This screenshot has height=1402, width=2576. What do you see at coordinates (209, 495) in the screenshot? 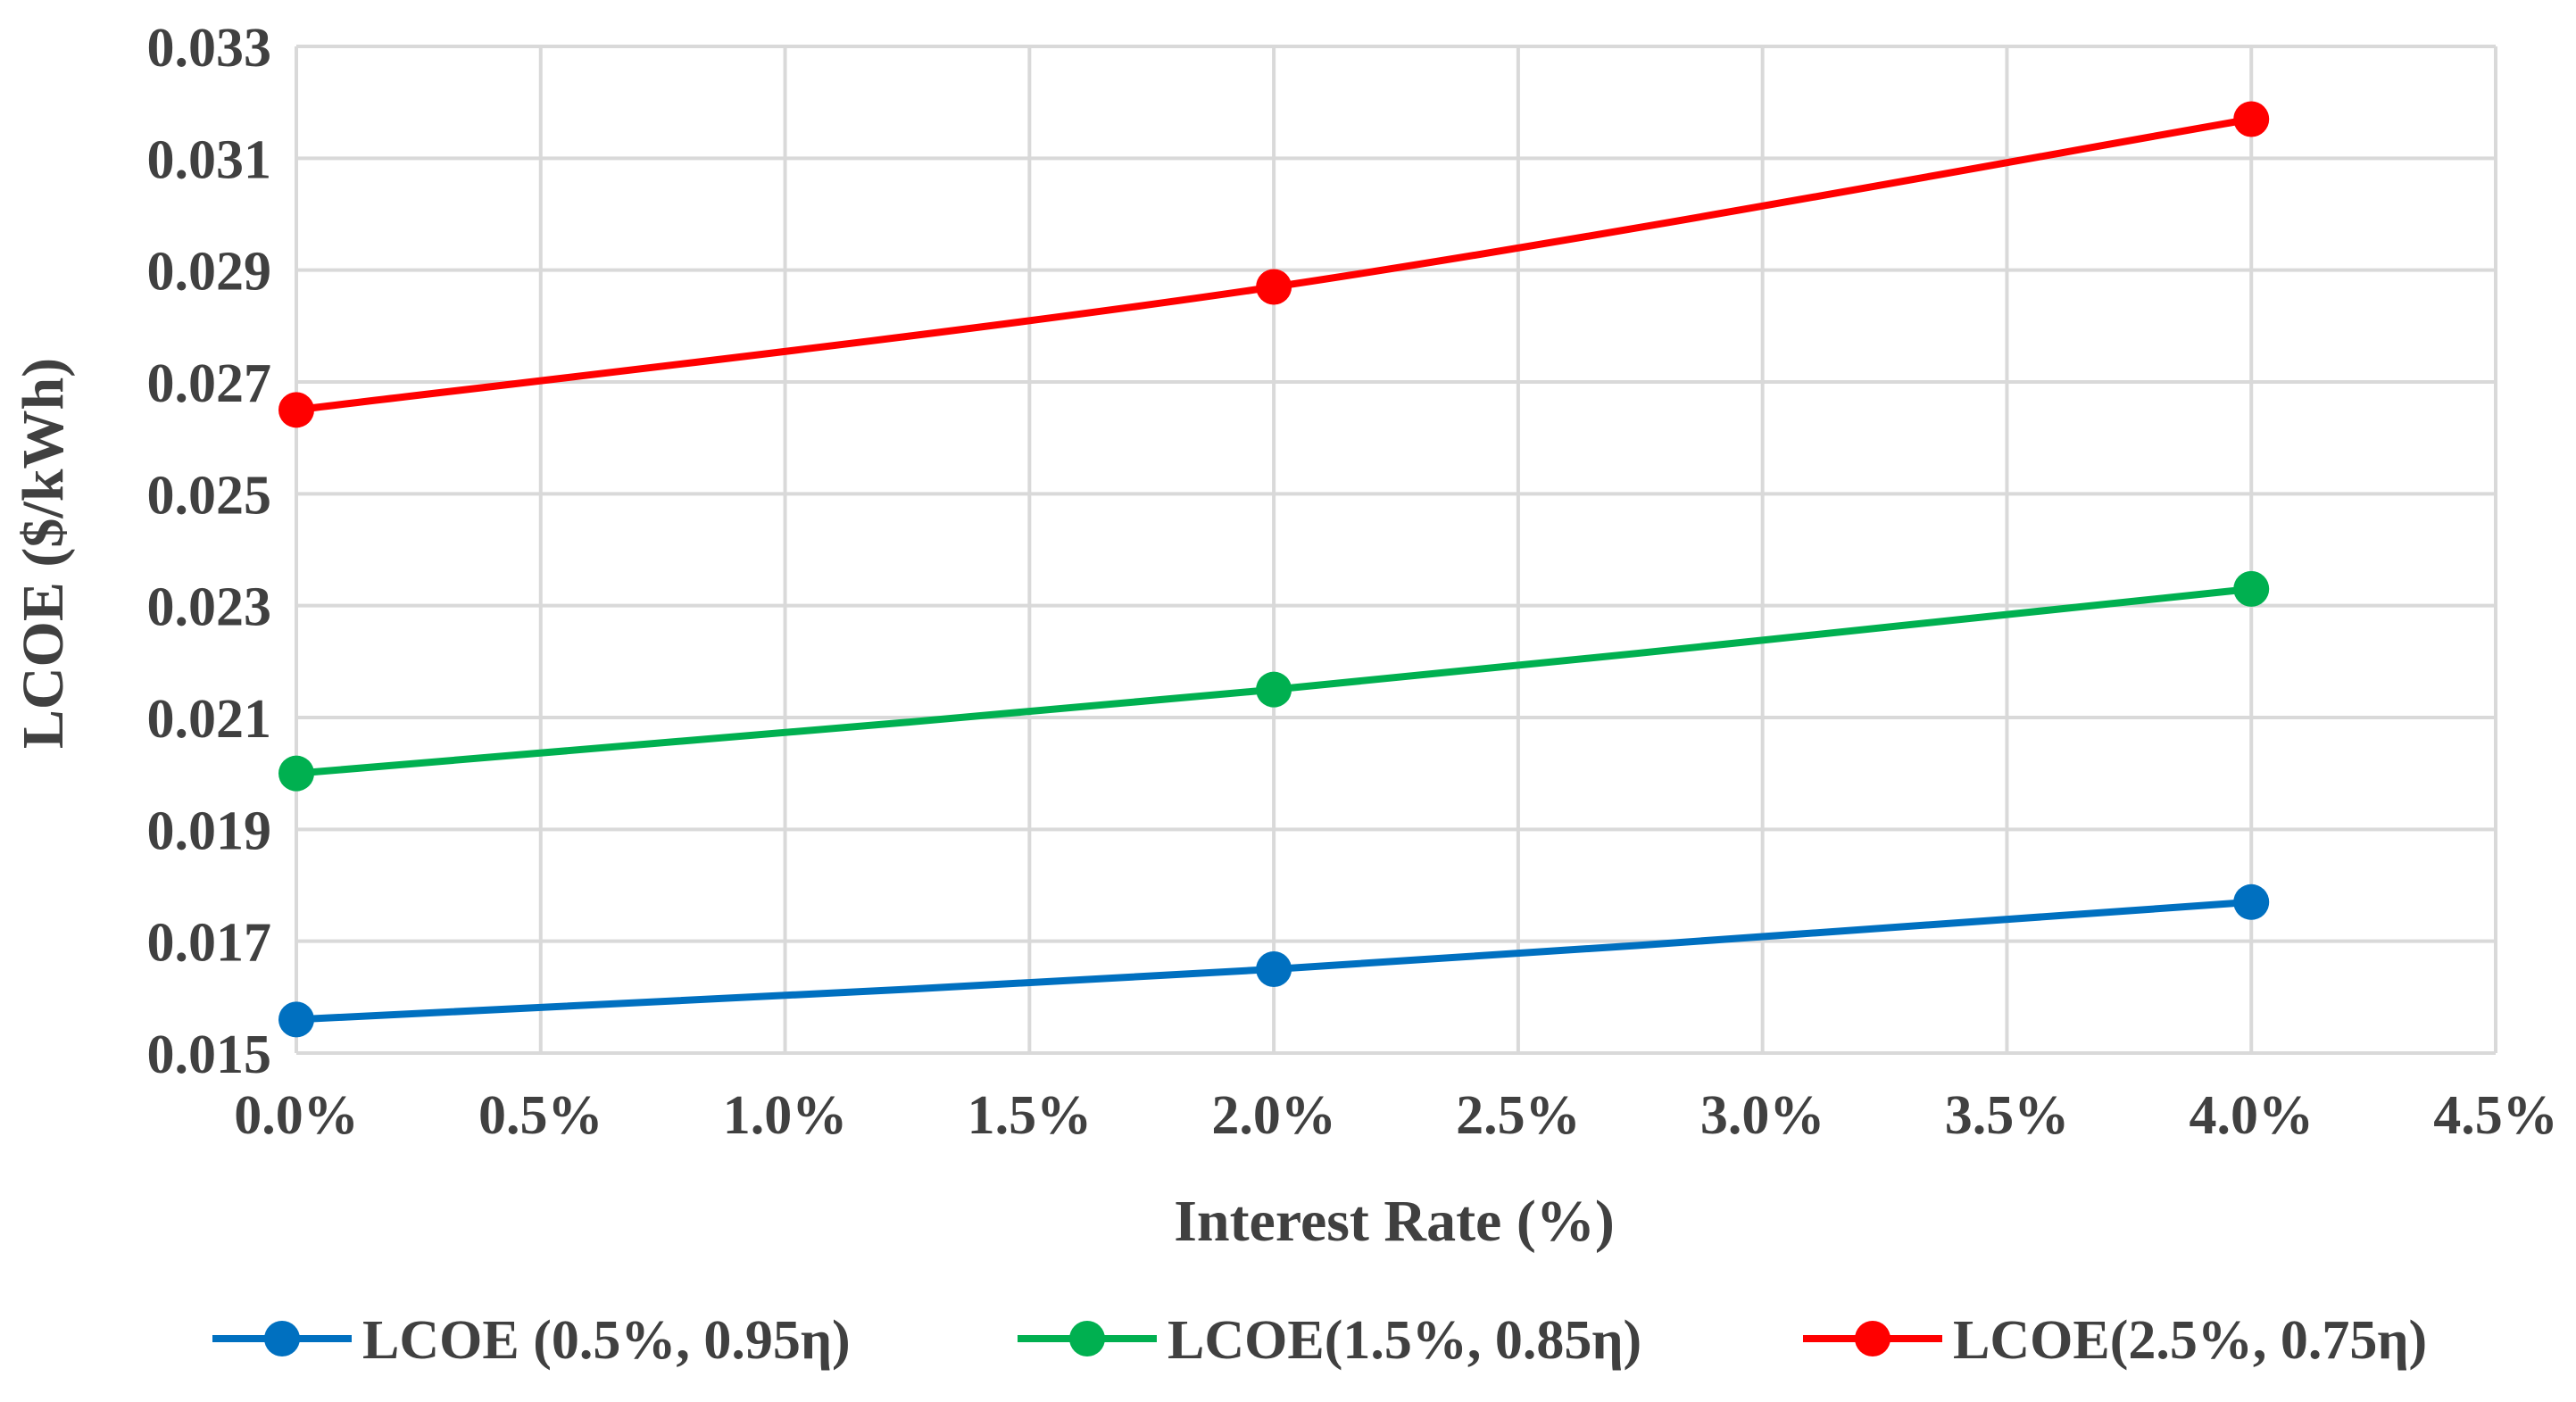
I see `y-tick-label: 0.025` at bounding box center [209, 495].